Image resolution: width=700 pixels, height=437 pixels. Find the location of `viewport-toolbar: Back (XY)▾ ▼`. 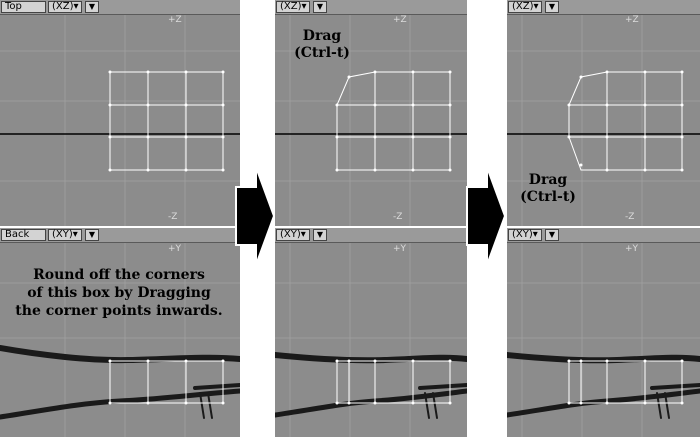

viewport-toolbar: Back (XY)▾ ▼ is located at coordinates (120, 235).